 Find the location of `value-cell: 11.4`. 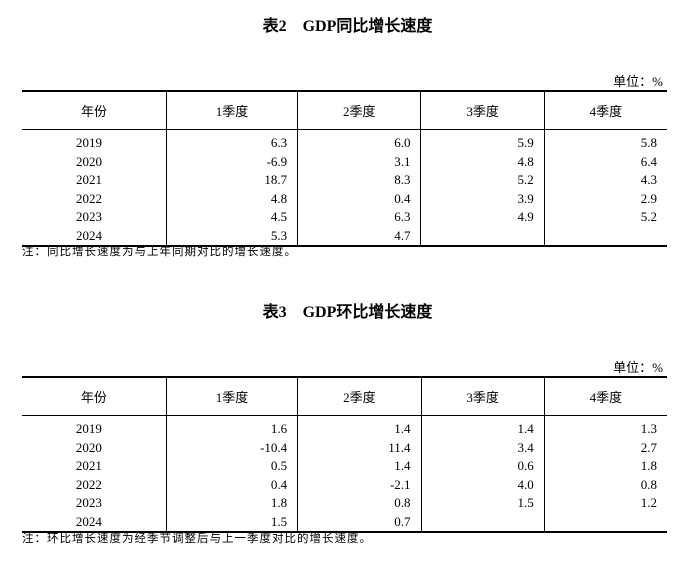

value-cell: 11.4 is located at coordinates (359, 447).